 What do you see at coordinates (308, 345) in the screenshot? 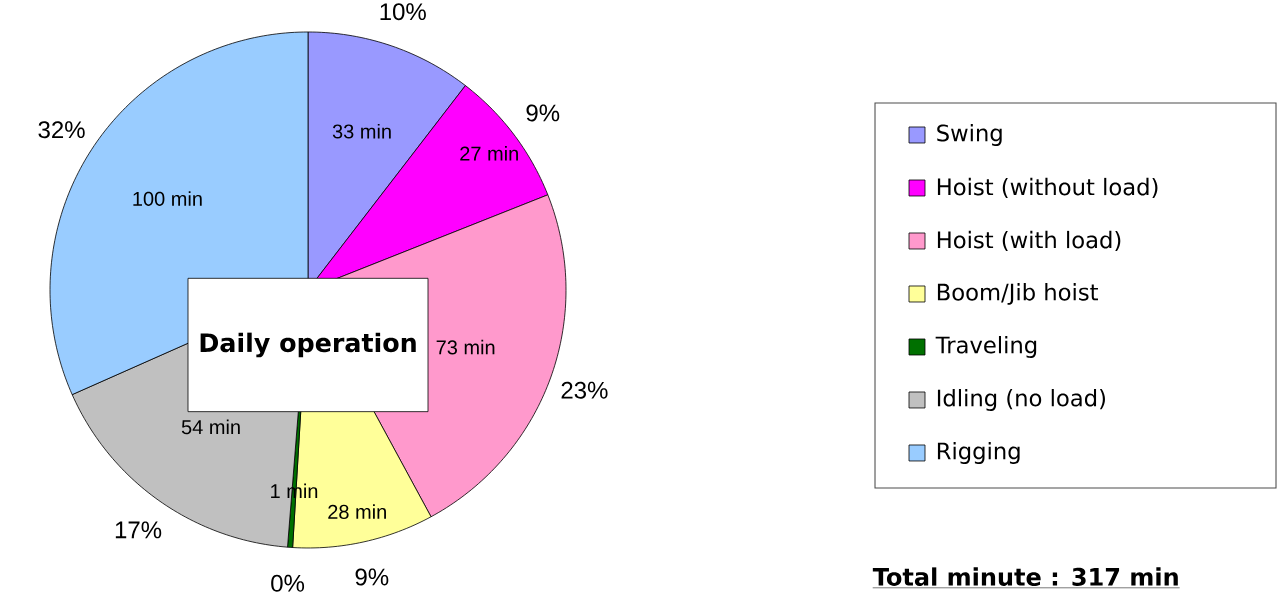
I see `text: Daily operation` at bounding box center [308, 345].